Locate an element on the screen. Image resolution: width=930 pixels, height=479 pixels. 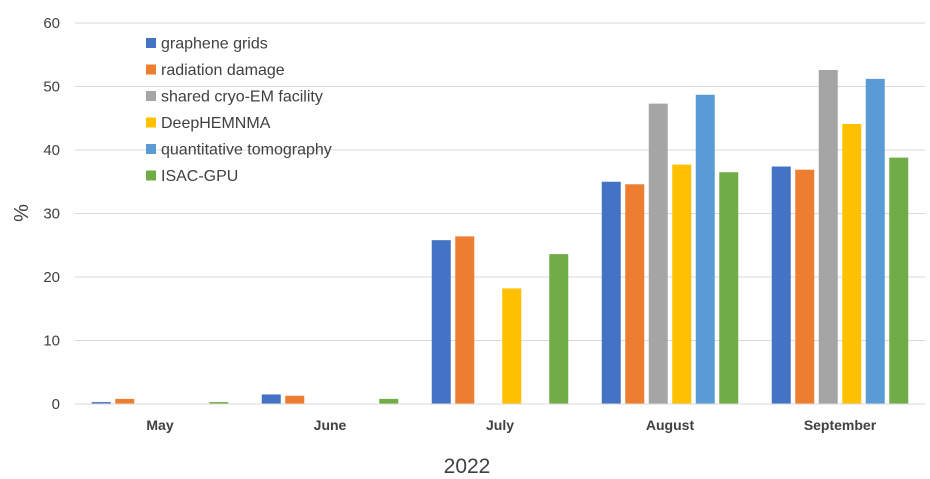
x-category-label: September is located at coordinates (840, 425).